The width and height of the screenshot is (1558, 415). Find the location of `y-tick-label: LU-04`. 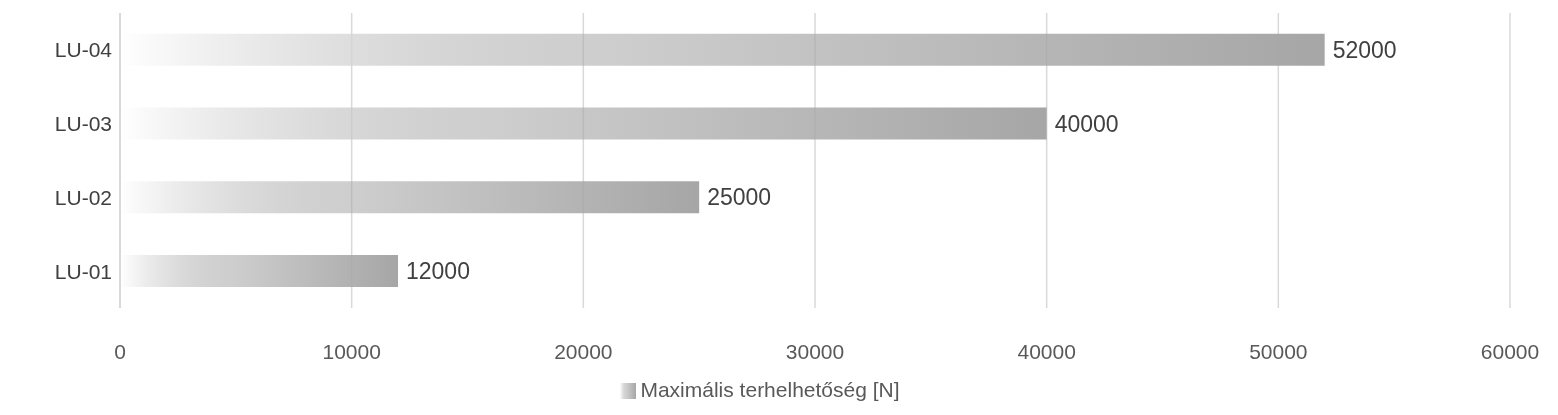

y-tick-label: LU-04 is located at coordinates (83, 50).